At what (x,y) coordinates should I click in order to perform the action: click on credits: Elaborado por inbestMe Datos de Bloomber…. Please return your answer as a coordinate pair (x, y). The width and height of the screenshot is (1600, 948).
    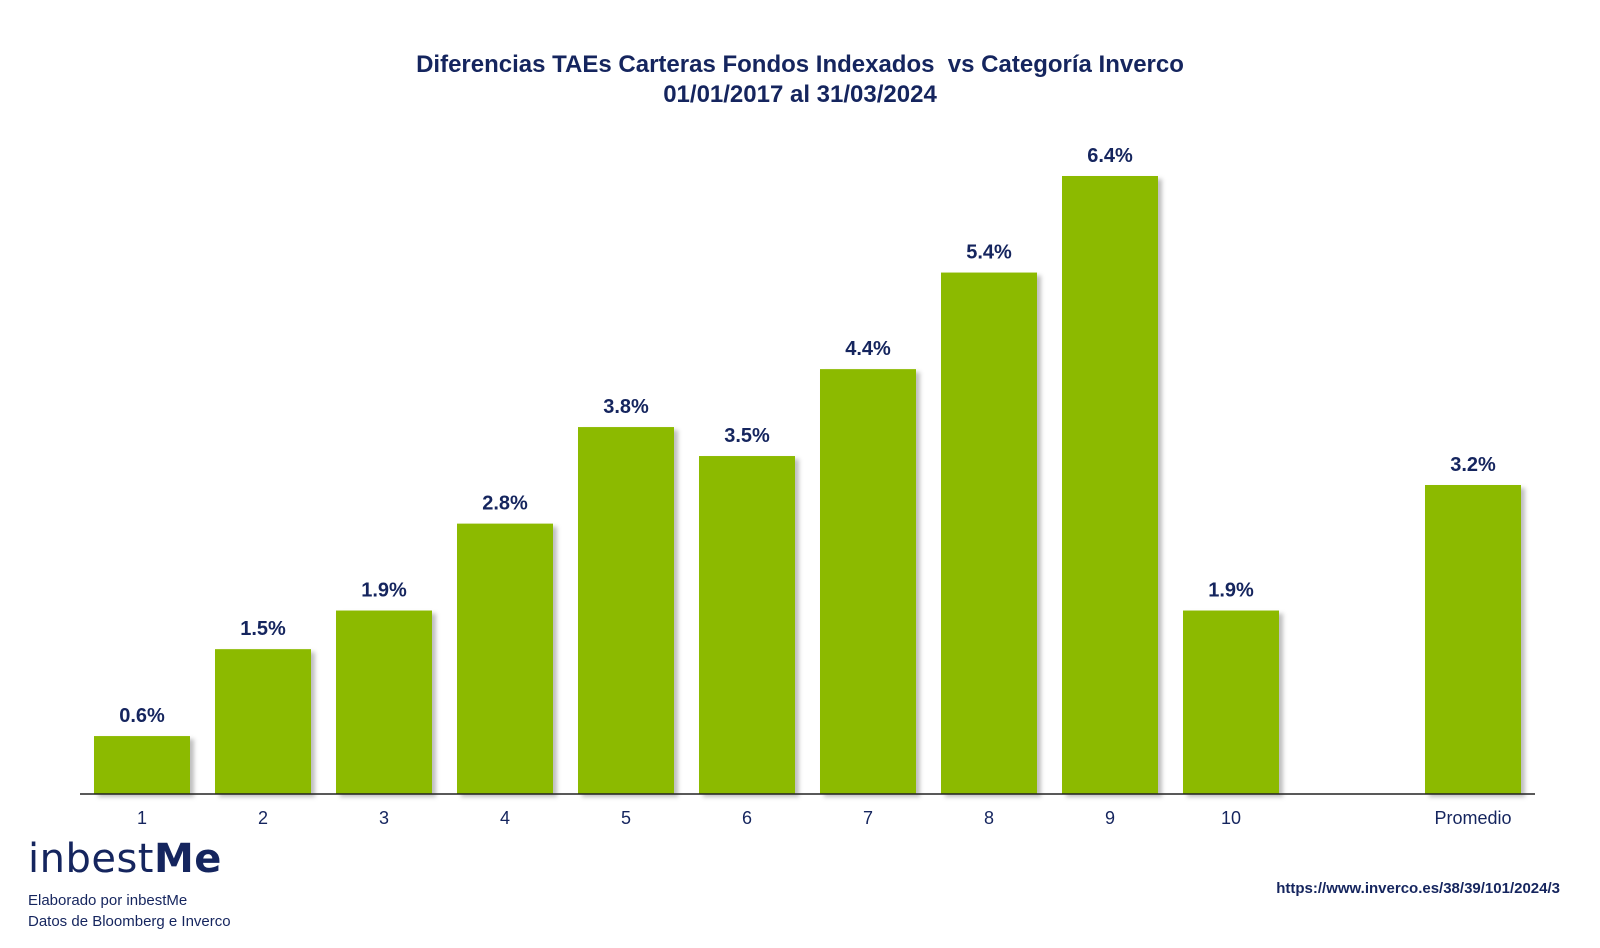
    Looking at the image, I should click on (129, 911).